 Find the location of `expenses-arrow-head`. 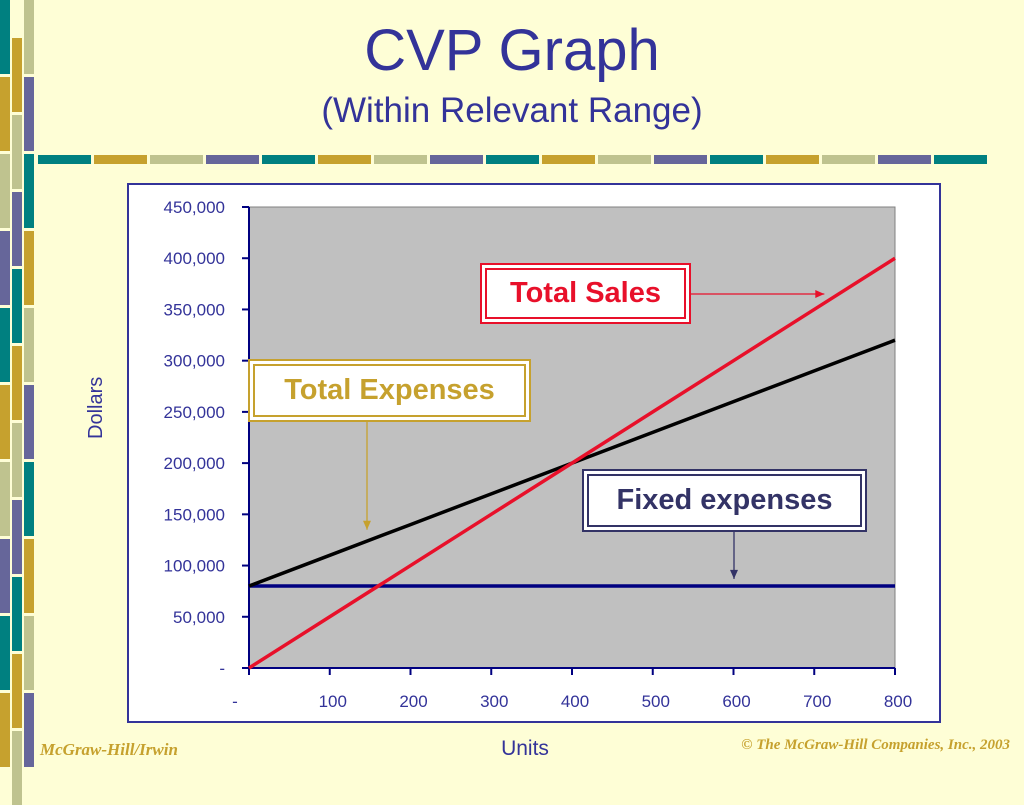

expenses-arrow-head is located at coordinates (367, 525).